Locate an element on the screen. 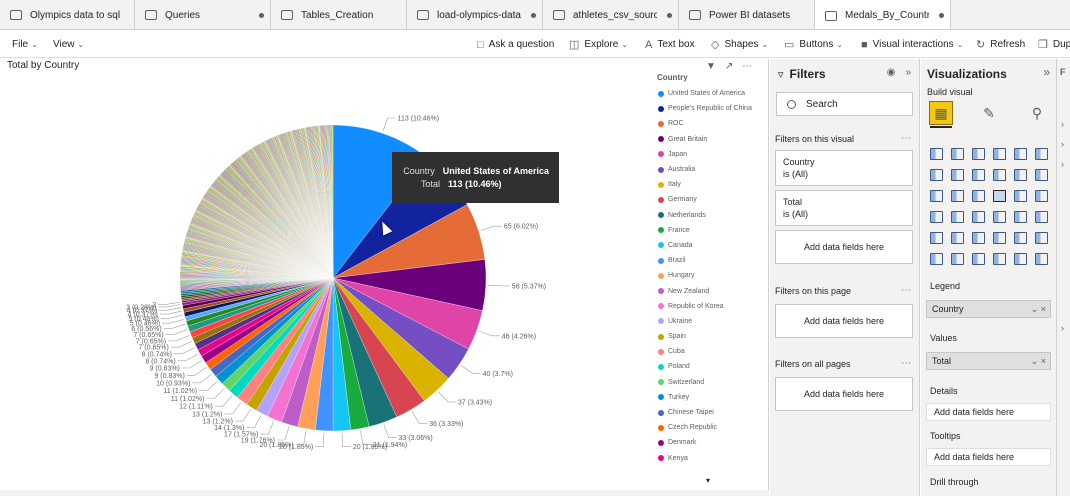  legend-item: Poland is located at coordinates (712, 366).